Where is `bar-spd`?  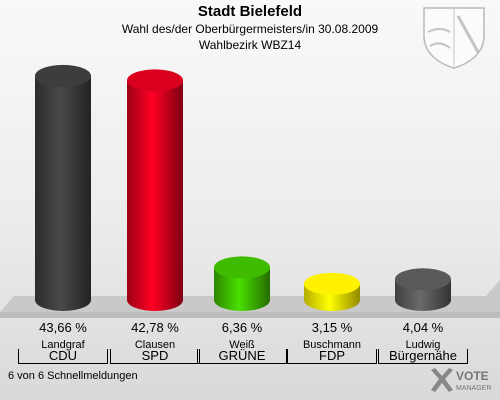 bar-spd is located at coordinates (155, 190).